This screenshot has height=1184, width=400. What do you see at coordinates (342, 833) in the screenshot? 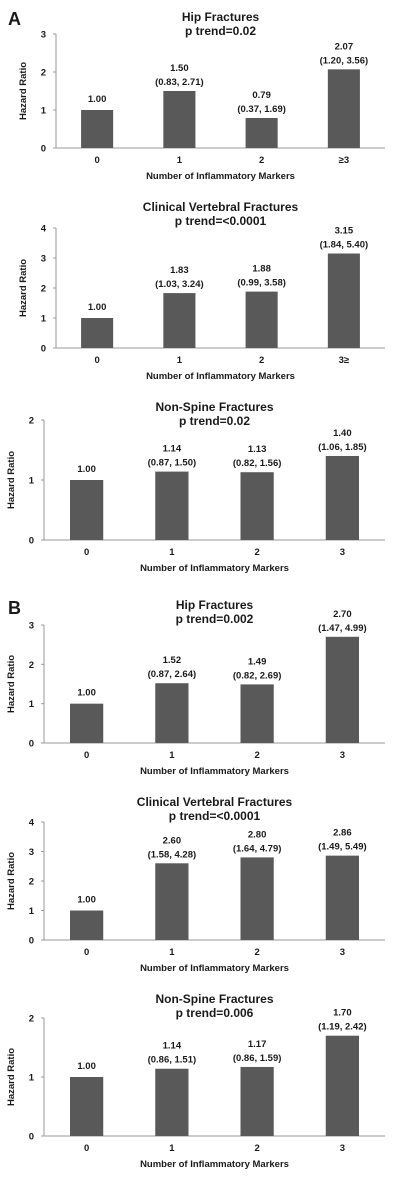
I see `data-label: 2.86` at bounding box center [342, 833].